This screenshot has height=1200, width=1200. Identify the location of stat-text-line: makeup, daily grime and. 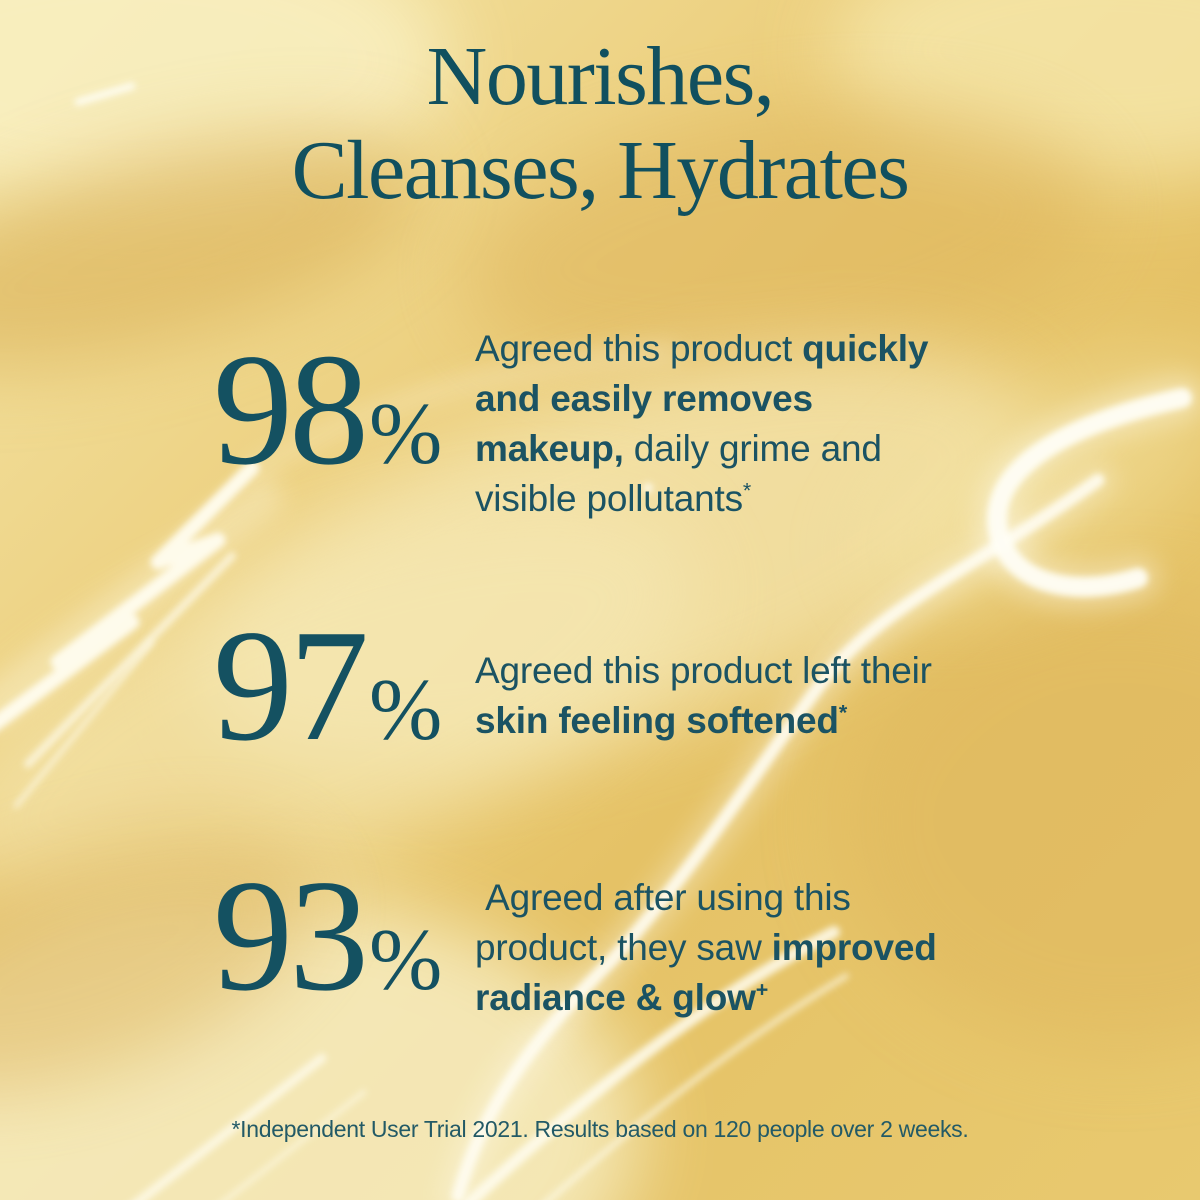
(701, 449).